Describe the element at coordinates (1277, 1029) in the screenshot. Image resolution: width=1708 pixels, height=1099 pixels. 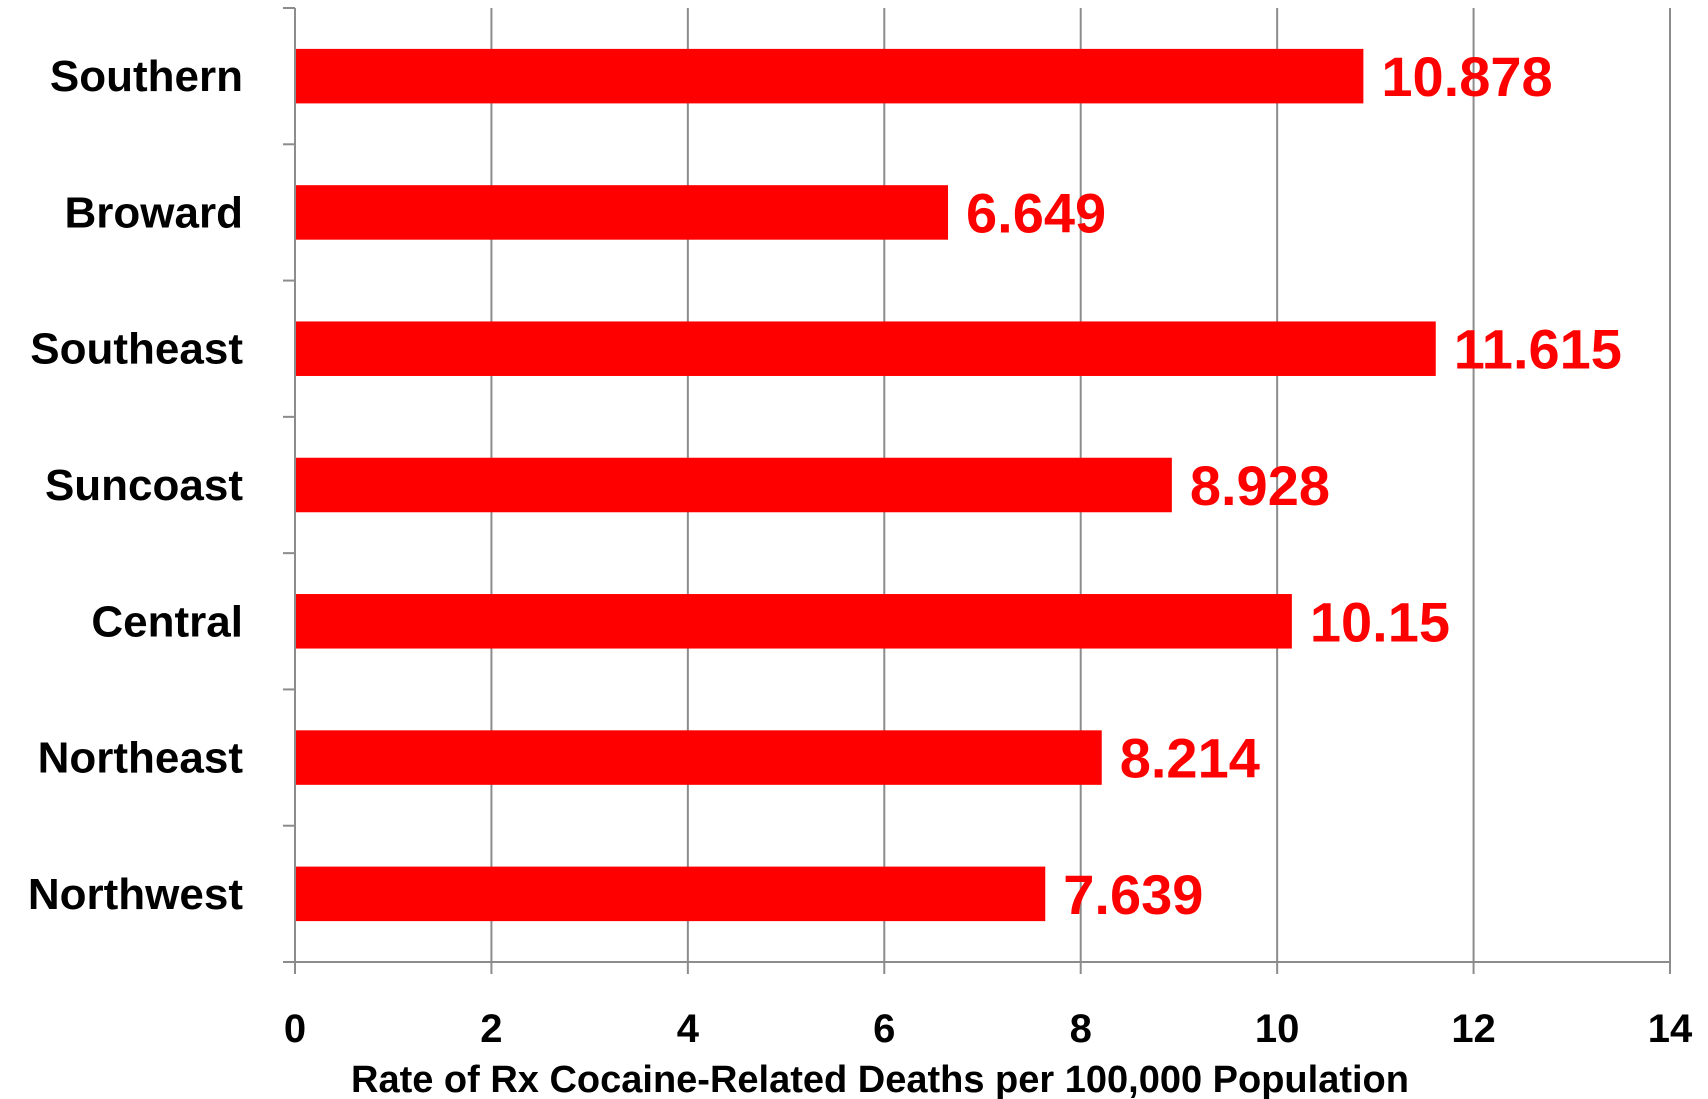
I see `x-tick-label: 10` at that location.